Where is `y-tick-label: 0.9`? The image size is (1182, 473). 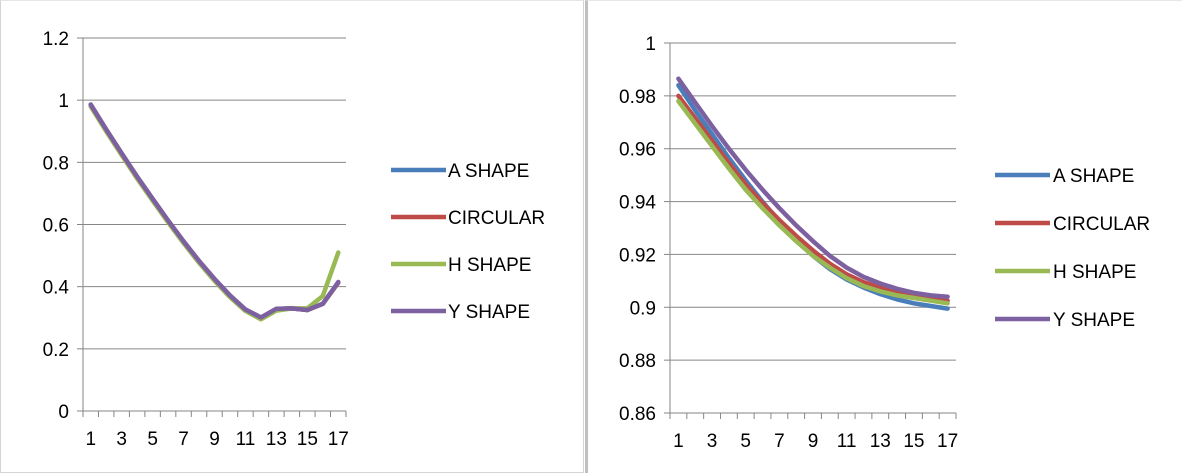
y-tick-label: 0.9 is located at coordinates (643, 308).